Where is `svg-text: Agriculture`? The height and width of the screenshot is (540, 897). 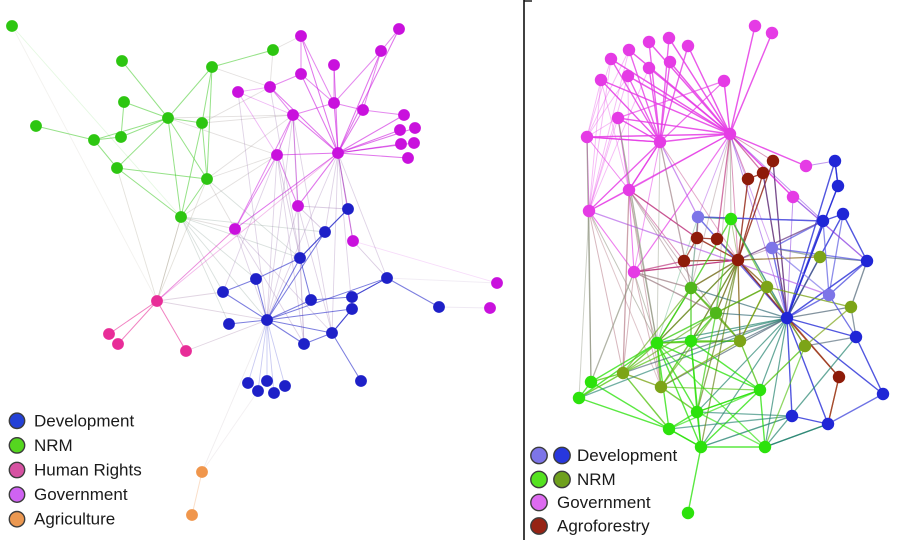 svg-text: Agriculture is located at coordinates (74, 519).